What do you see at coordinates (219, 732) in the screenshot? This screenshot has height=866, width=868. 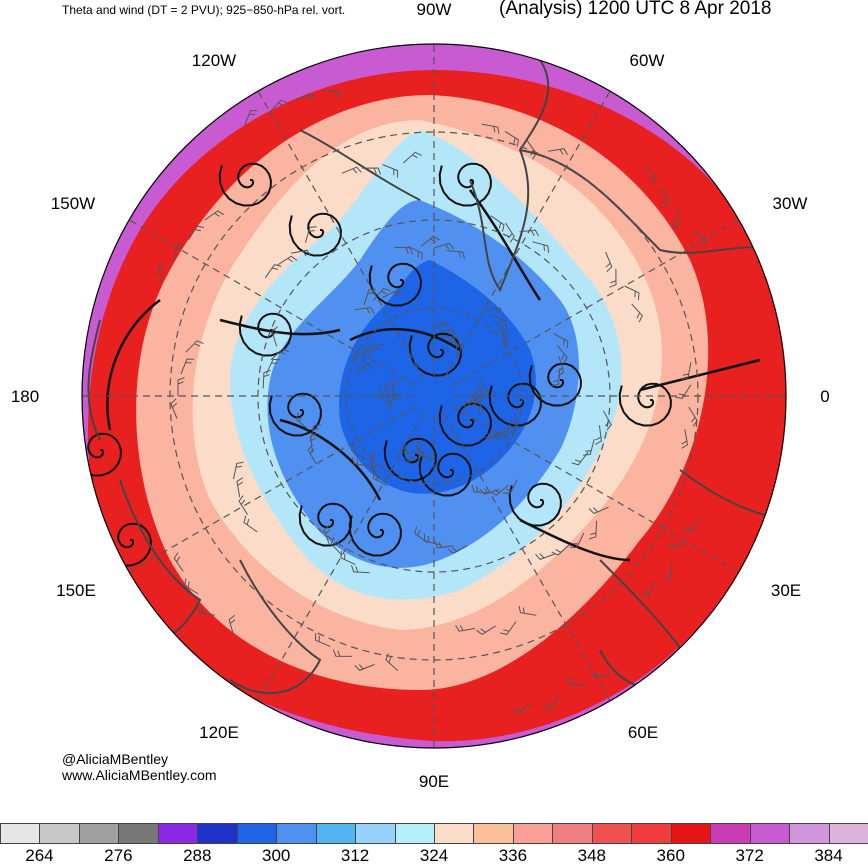 I see `lon-label-120e: 120E` at bounding box center [219, 732].